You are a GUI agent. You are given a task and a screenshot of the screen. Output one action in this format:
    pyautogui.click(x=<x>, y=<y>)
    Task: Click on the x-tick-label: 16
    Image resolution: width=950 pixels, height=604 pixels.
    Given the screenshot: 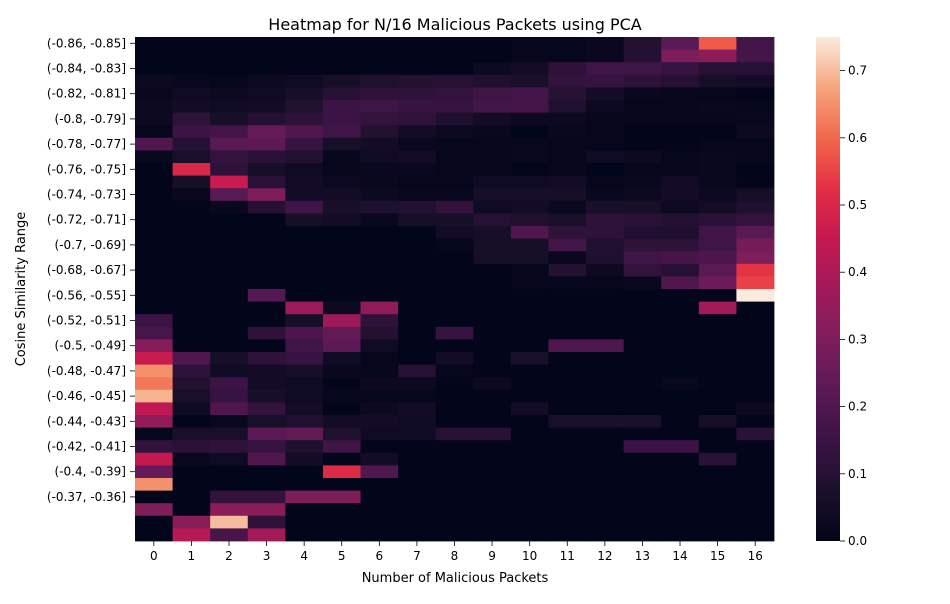 What is the action you would take?
    pyautogui.click(x=755, y=556)
    